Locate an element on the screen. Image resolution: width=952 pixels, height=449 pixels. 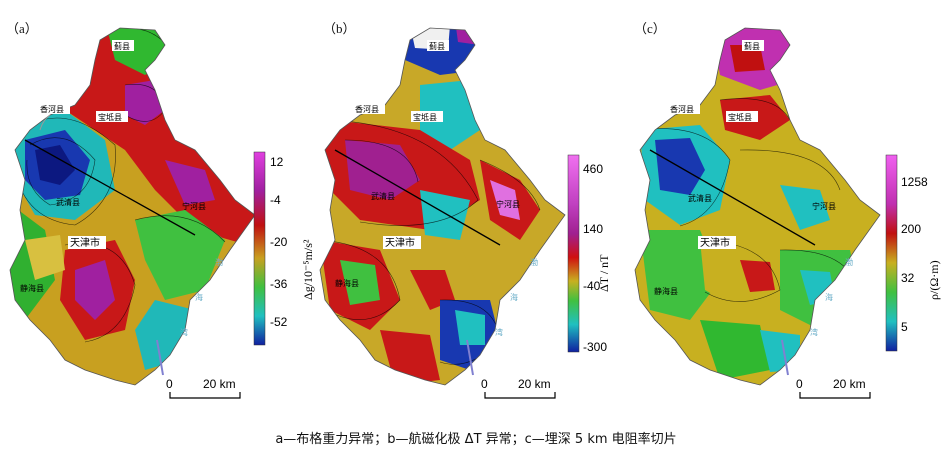
scale-bar-b: 0 20 km is located at coordinates (518, 388).